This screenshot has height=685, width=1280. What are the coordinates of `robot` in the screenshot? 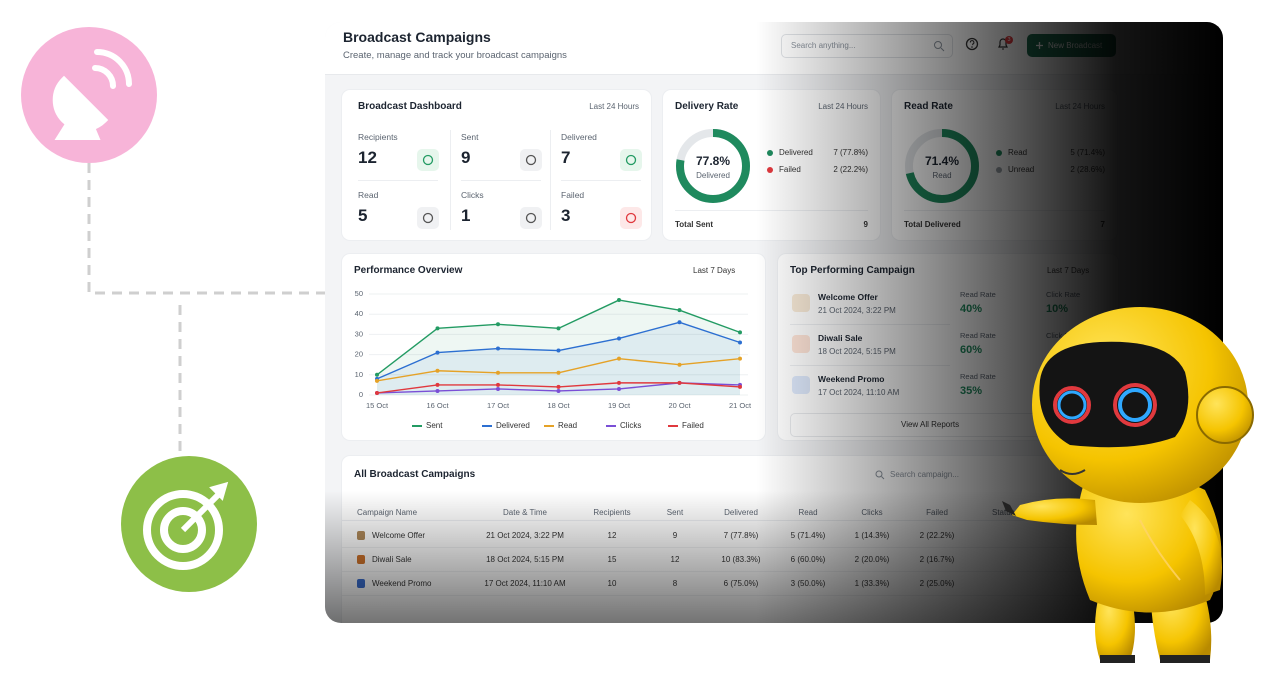 It's located at (1128, 485).